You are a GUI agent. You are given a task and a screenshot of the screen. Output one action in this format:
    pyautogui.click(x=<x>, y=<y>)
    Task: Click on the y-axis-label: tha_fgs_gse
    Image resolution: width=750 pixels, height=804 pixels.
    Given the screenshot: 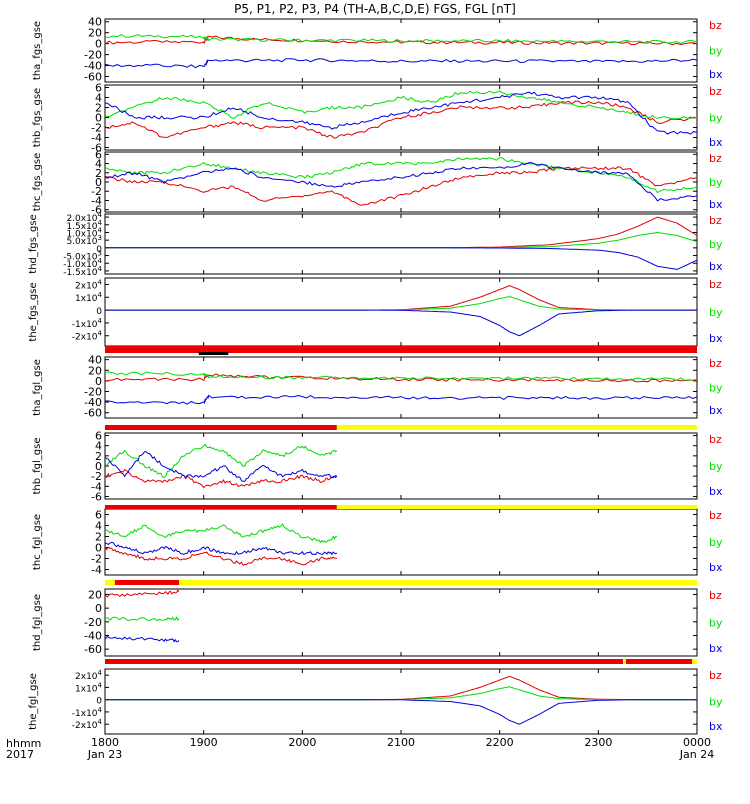 What is the action you would take?
    pyautogui.click(x=37, y=50)
    